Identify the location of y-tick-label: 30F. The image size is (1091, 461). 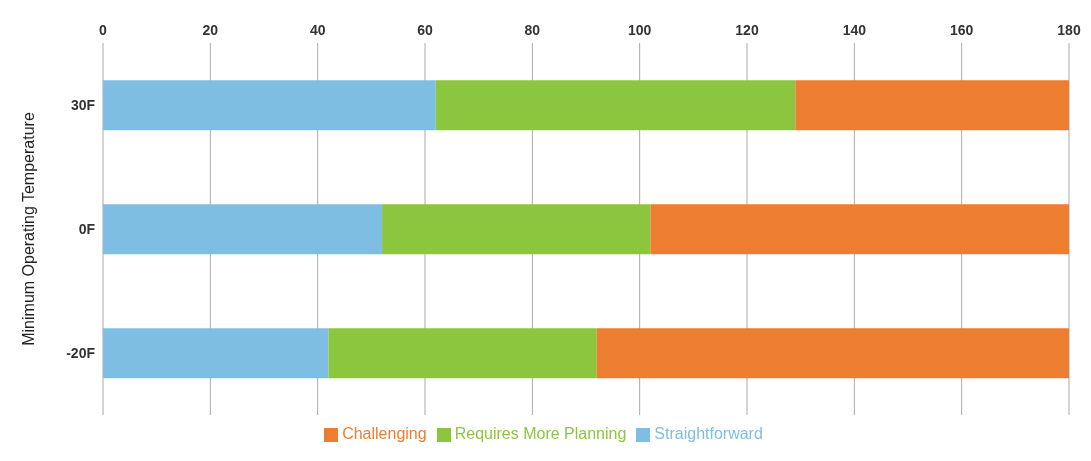
(83, 104).